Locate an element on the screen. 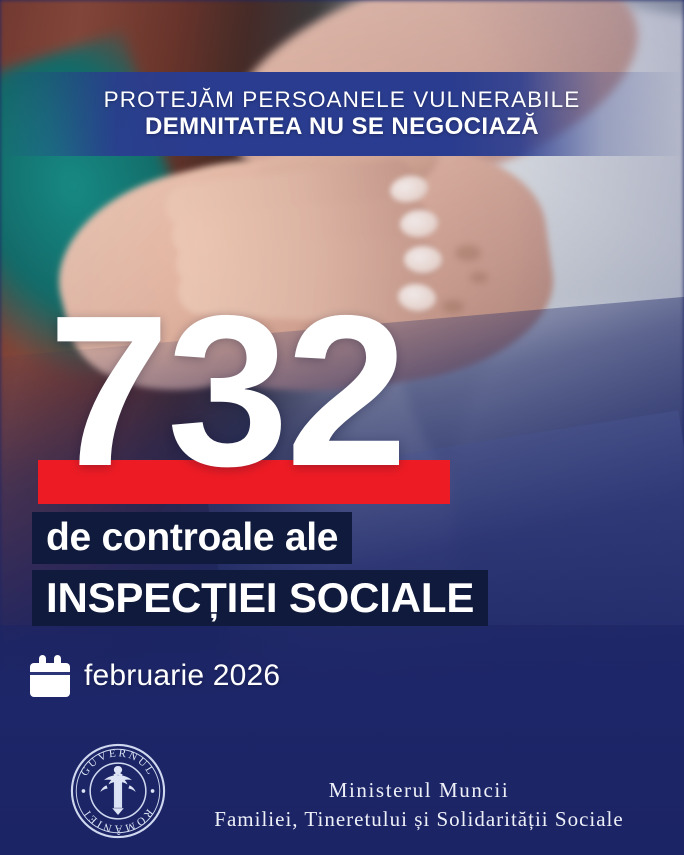 The image size is (684, 855). calendar-body is located at coordinates (50, 680).